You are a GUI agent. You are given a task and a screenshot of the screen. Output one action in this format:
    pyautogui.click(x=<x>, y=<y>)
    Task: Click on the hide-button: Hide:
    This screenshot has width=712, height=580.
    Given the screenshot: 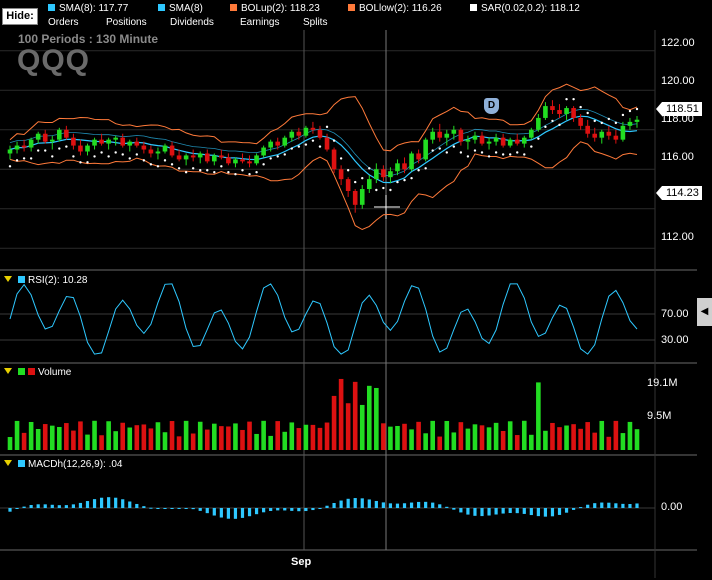 What is the action you would take?
    pyautogui.click(x=20, y=16)
    